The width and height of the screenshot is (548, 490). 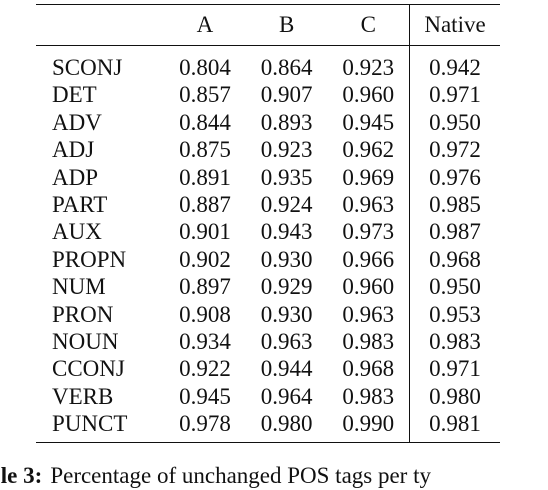 What do you see at coordinates (454, 426) in the screenshot?
I see `cell-native: 0.981` at bounding box center [454, 426].